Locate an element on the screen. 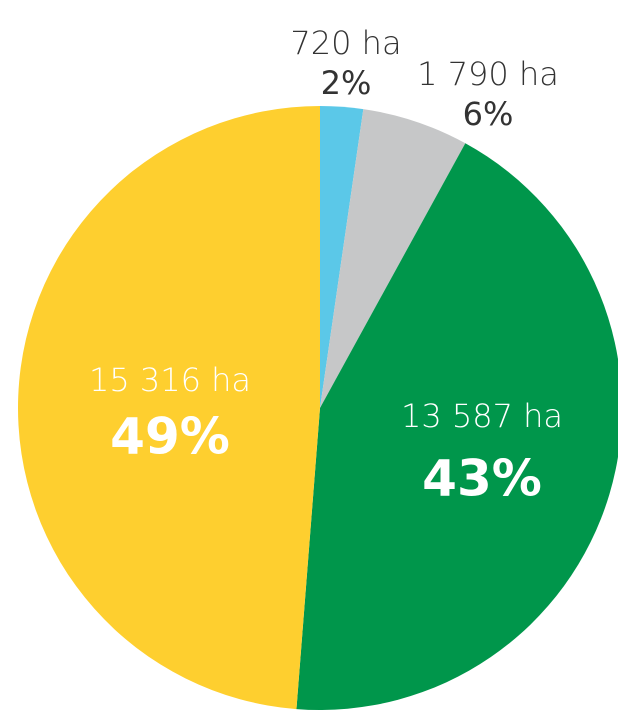 This screenshot has width=618, height=710. slice-value-label: 1 790 ha is located at coordinates (488, 74).